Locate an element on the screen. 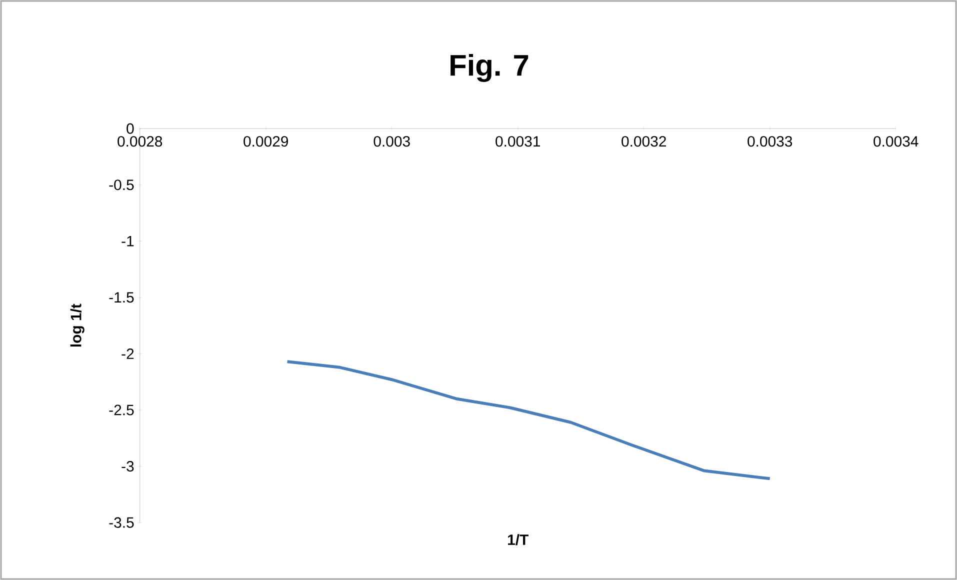 The image size is (957, 580). chart-title: Fig. 7 is located at coordinates (489, 68).